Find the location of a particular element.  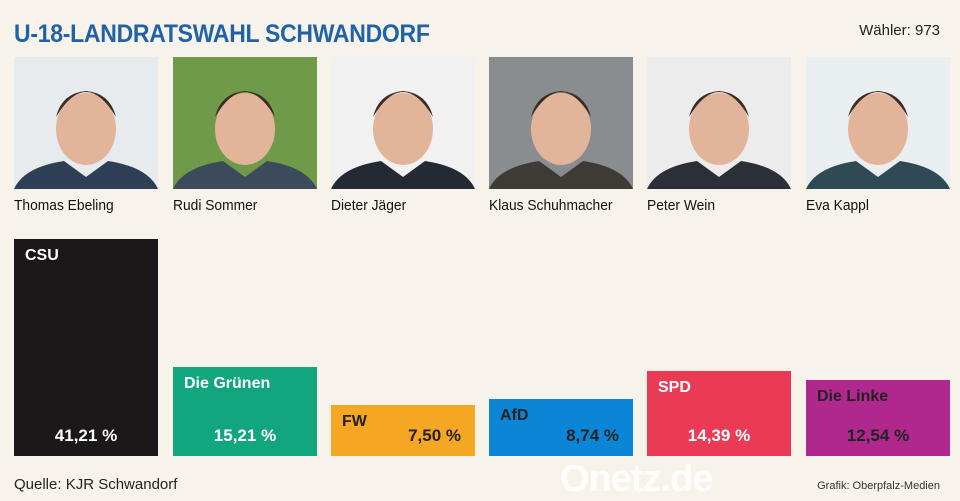

party-label: Die Grünen is located at coordinates (227, 384).